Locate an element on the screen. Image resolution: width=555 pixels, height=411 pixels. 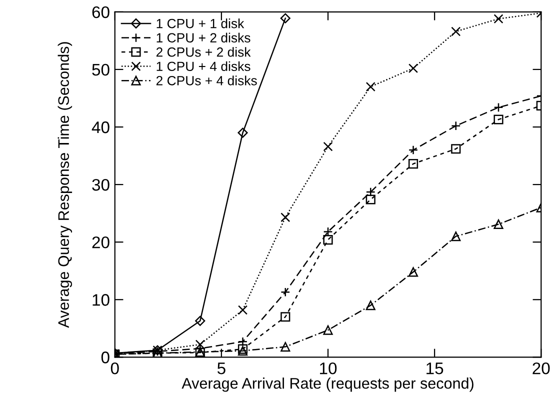
y-tick-label: 60 is located at coordinates (101, 12).